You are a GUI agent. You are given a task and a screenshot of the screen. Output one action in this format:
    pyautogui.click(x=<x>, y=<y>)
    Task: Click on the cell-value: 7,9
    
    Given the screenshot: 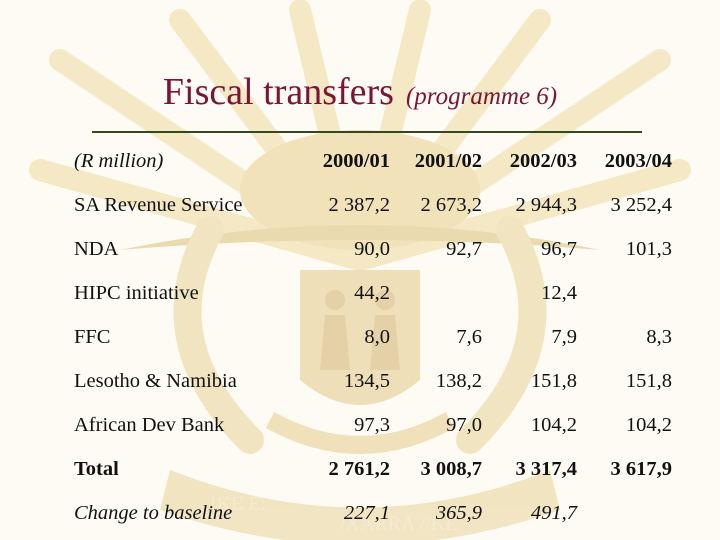 What is the action you would take?
    pyautogui.click(x=564, y=336)
    